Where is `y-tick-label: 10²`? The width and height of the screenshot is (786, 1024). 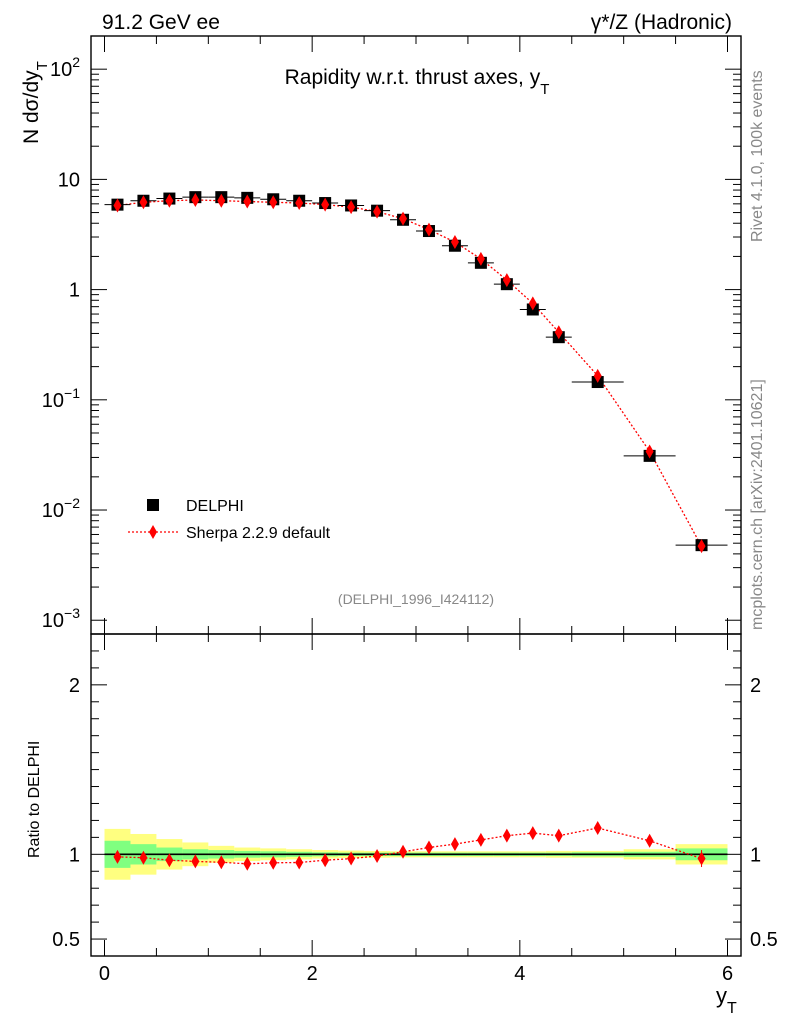
y-tick-label: 10² is located at coordinates (65, 67).